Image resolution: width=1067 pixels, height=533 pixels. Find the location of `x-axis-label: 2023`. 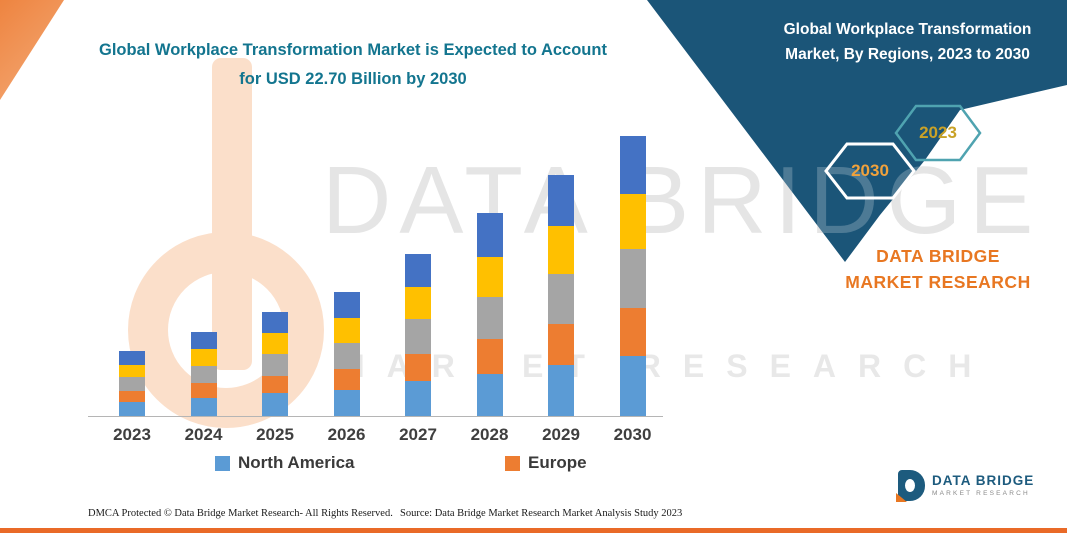

x-axis-label: 2023 is located at coordinates (132, 434).